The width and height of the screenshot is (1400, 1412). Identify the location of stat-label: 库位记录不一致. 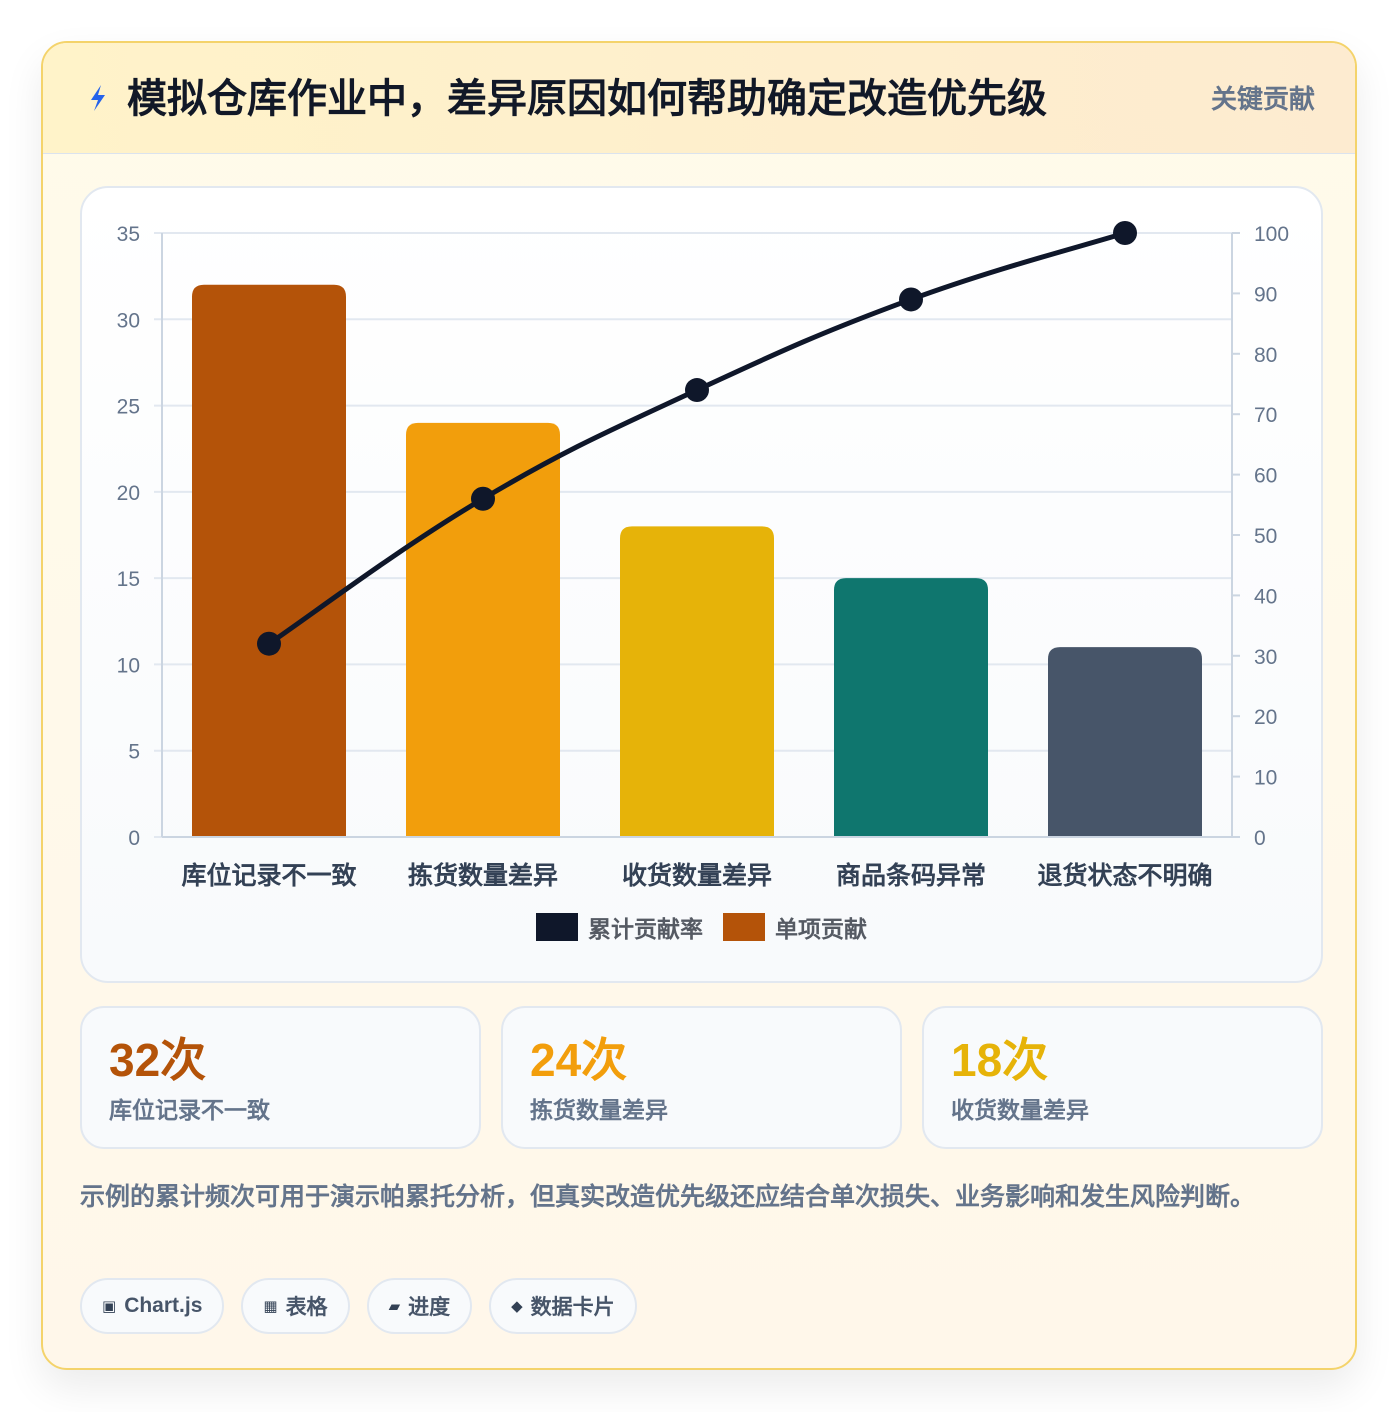
(189, 1110).